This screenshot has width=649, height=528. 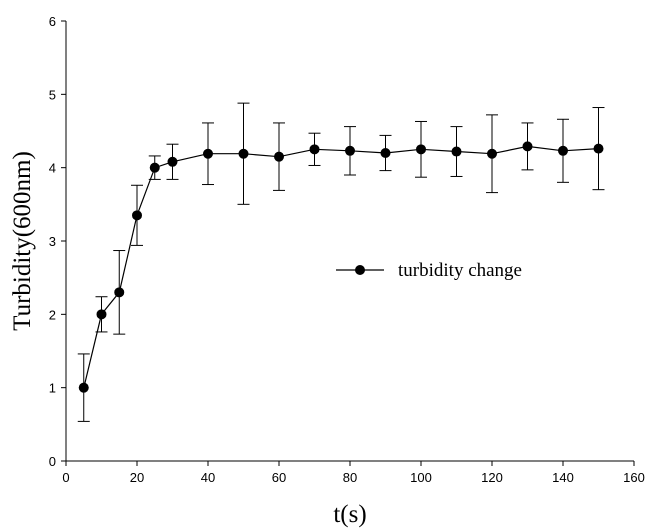 I want to click on x-tick-label: 160, so click(x=634, y=477).